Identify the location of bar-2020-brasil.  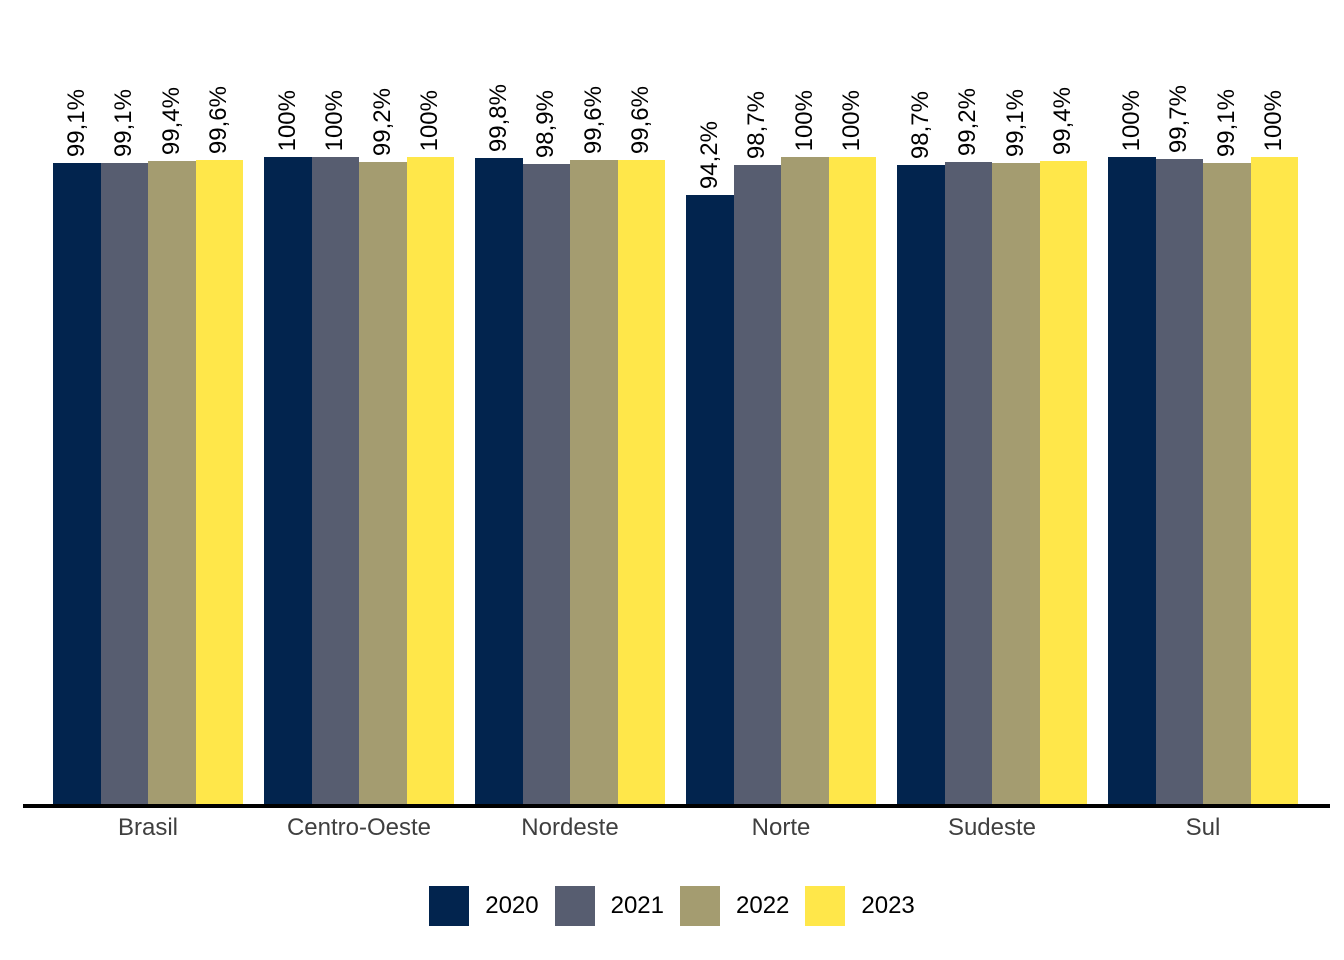
(77, 483).